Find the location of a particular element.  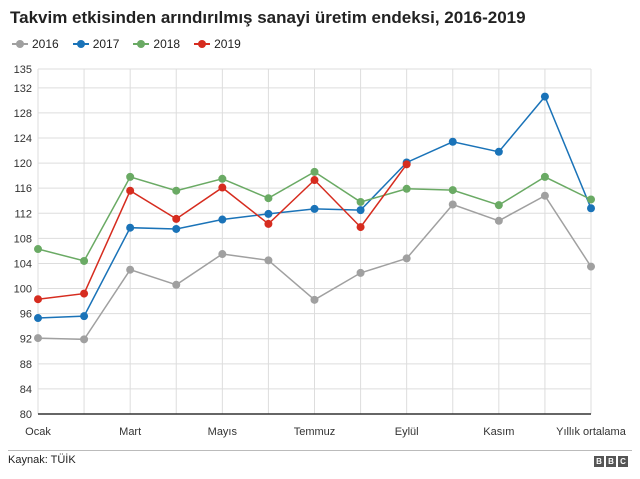

legend-label: 2017 is located at coordinates (106, 44).